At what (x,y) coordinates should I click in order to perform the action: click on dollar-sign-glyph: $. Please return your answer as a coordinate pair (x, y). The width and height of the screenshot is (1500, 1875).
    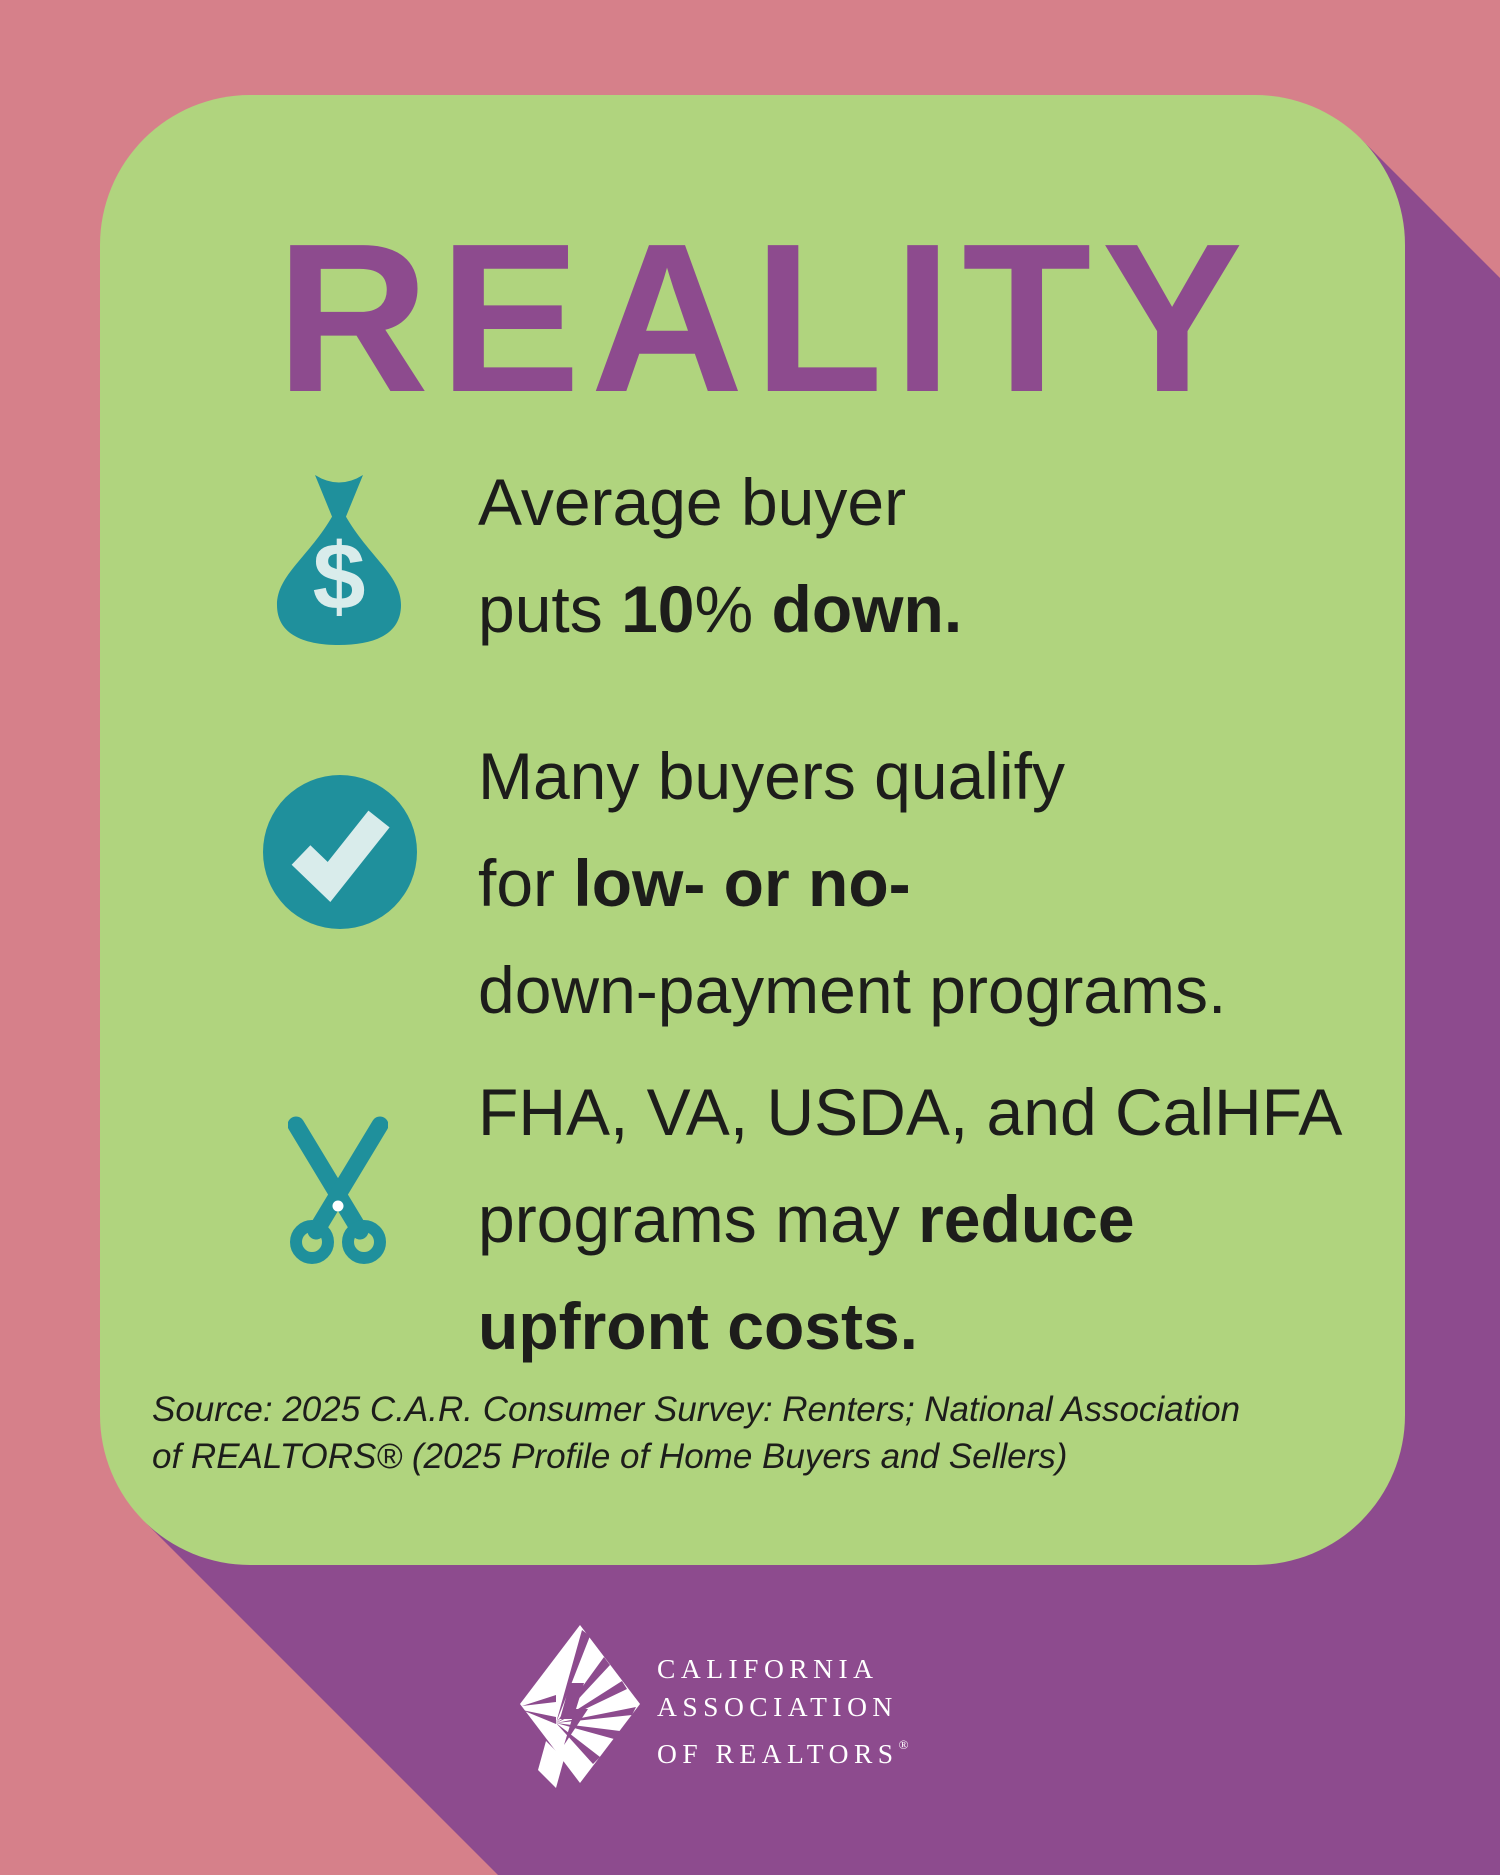
    Looking at the image, I should click on (339, 577).